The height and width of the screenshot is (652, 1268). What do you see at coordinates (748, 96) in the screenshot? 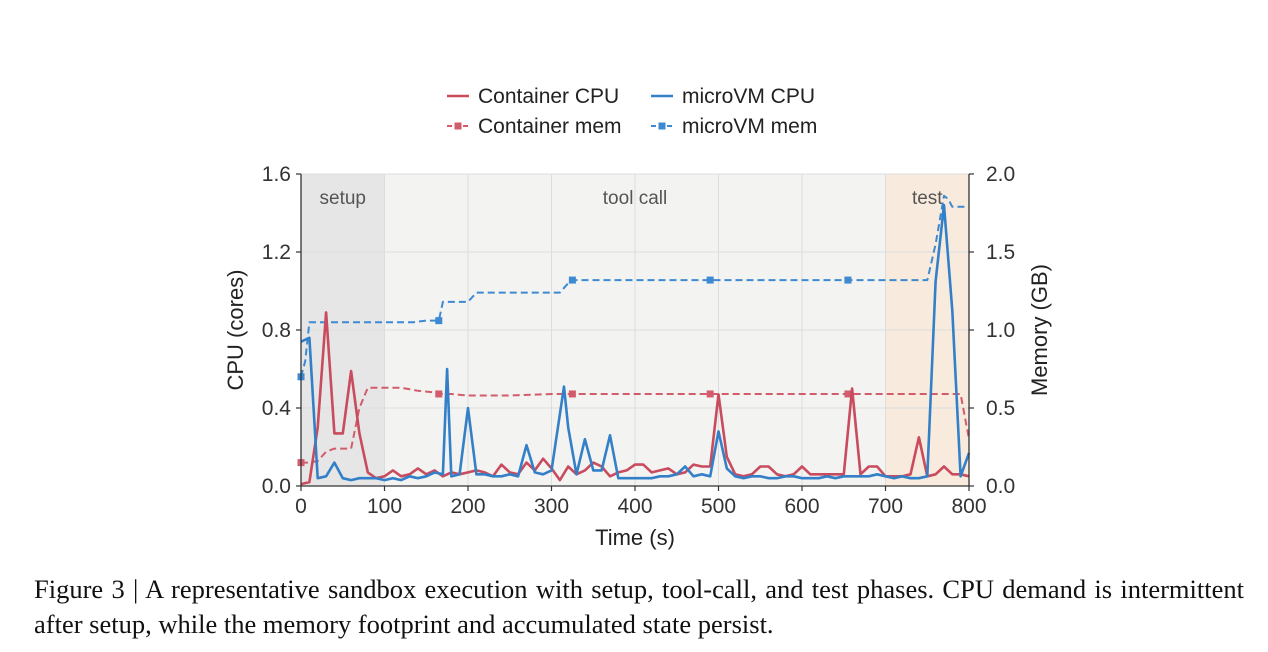
I see `legend-label-microvm-cpu: microVM CPU` at bounding box center [748, 96].